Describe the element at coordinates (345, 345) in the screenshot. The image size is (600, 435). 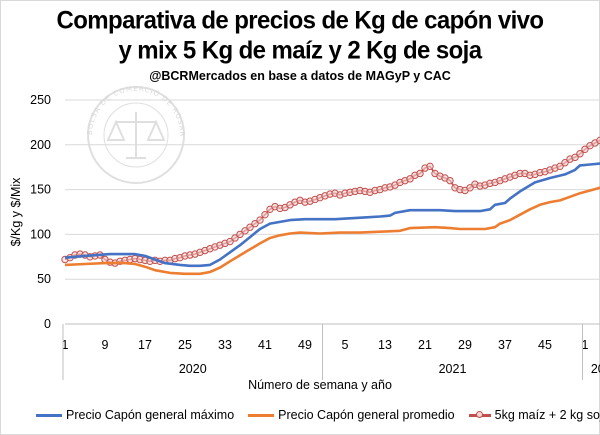
I see `x-tick-label-7: 5` at that location.